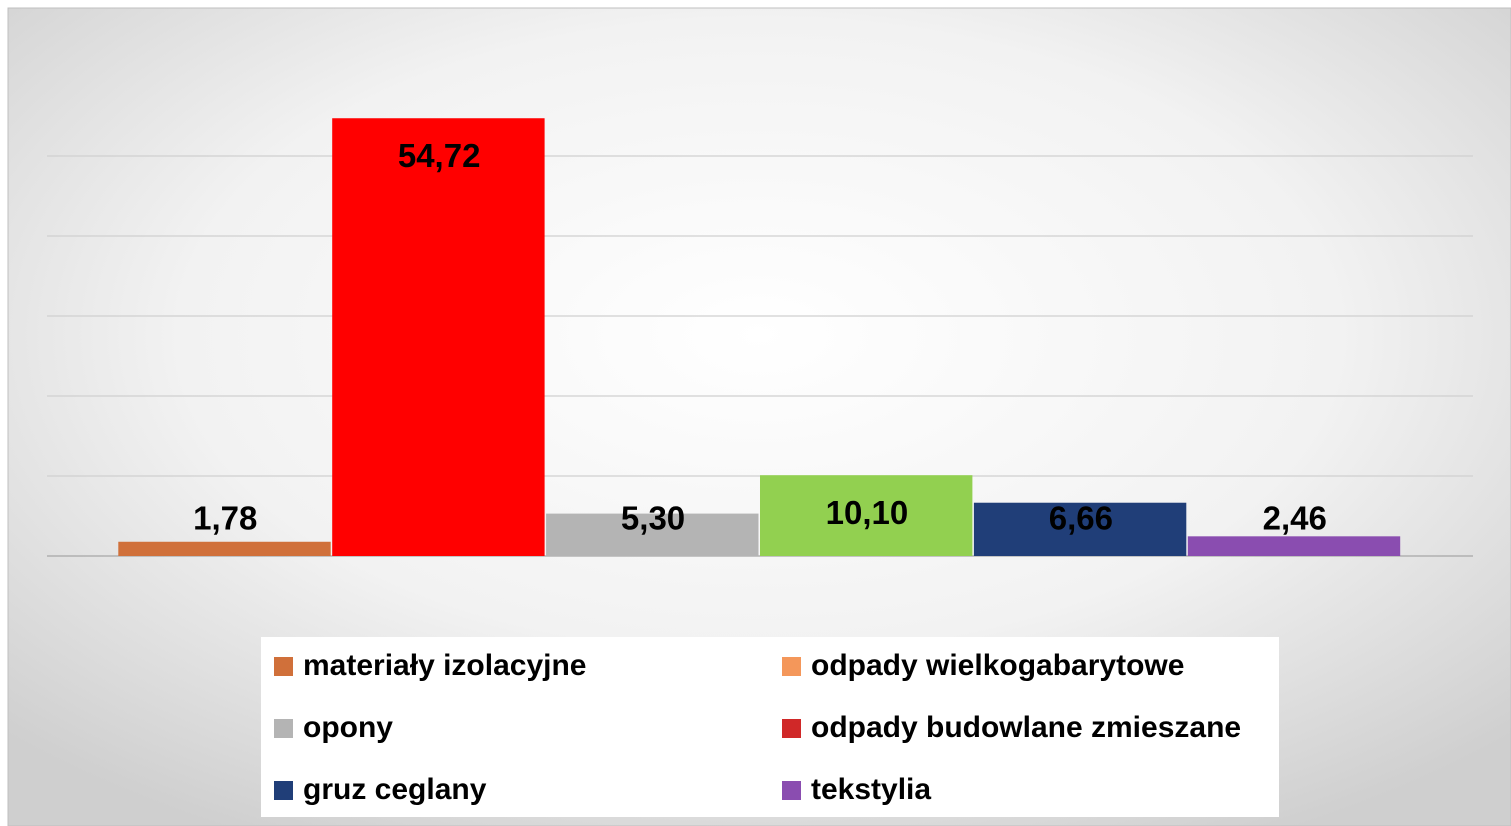 This screenshot has height=826, width=1511. Describe the element at coordinates (770, 727) in the screenshot. I see `legend-box` at that location.